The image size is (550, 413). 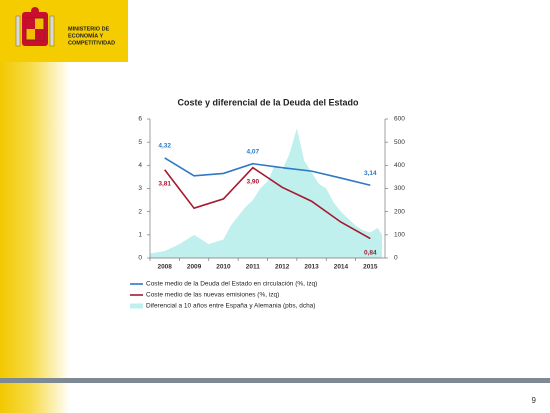 I want to click on y-tick-label: 5, so click(x=140, y=142).